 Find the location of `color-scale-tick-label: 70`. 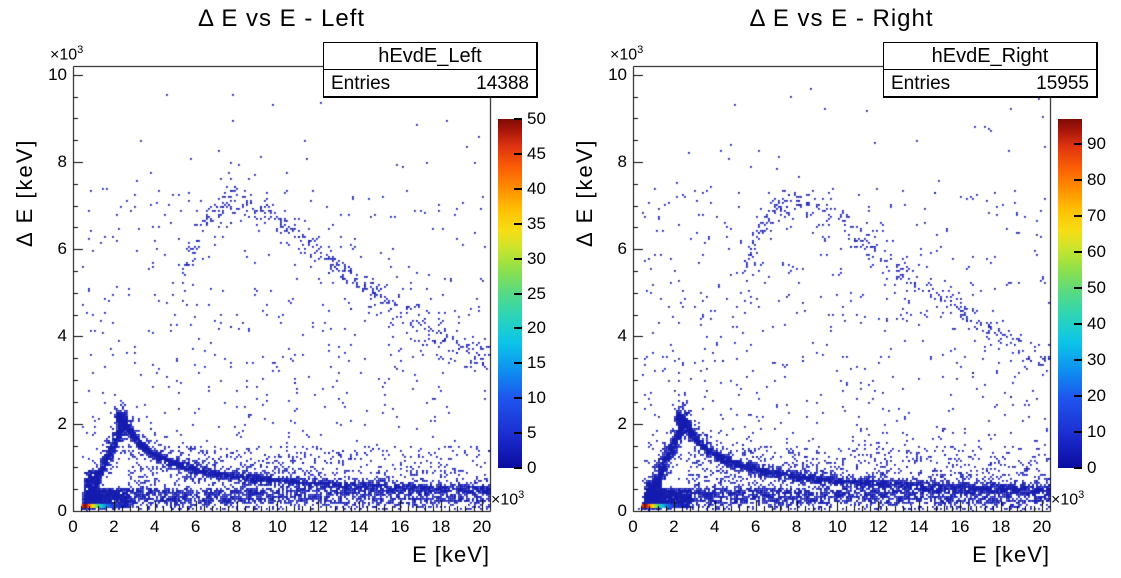

color-scale-tick-label: 70 is located at coordinates (1096, 216).